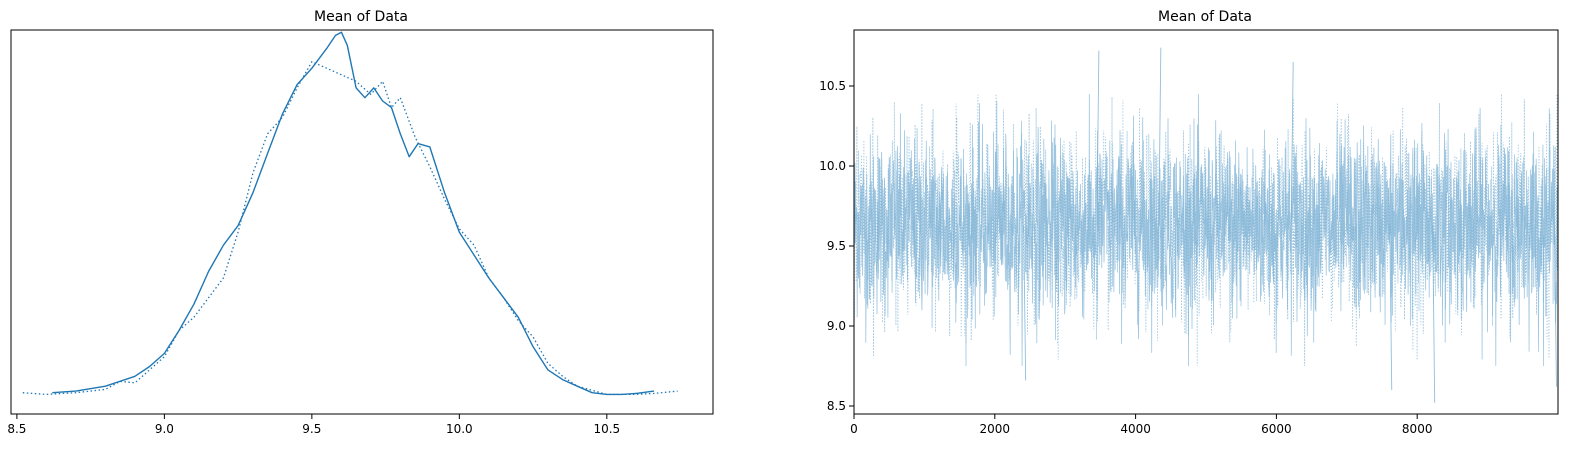  What do you see at coordinates (1205, 17) in the screenshot?
I see `trace-plot-title: Mean of Data` at bounding box center [1205, 17].